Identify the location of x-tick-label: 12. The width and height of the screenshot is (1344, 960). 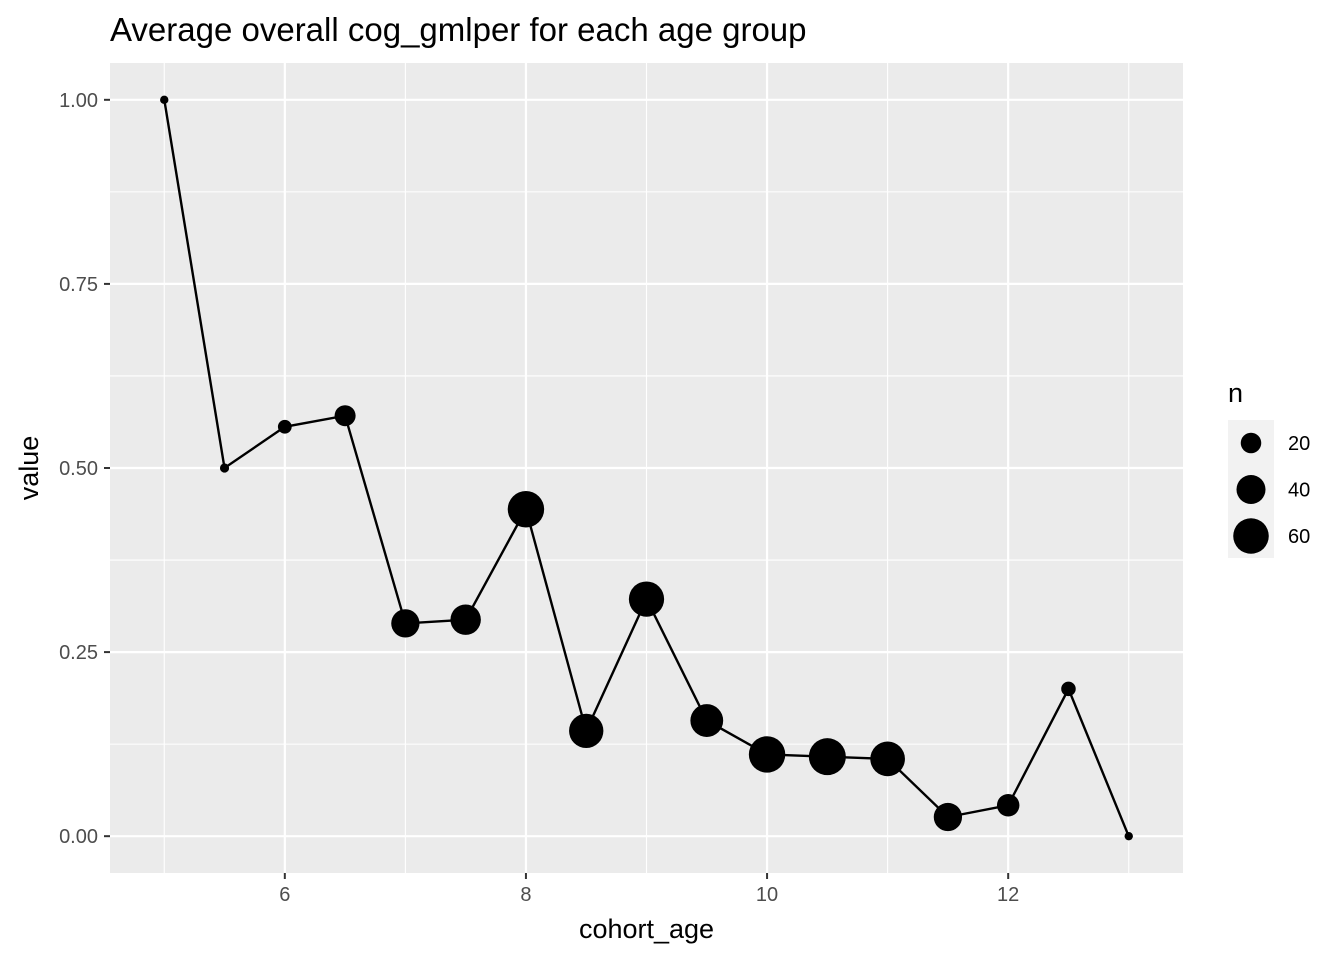
(1008, 895).